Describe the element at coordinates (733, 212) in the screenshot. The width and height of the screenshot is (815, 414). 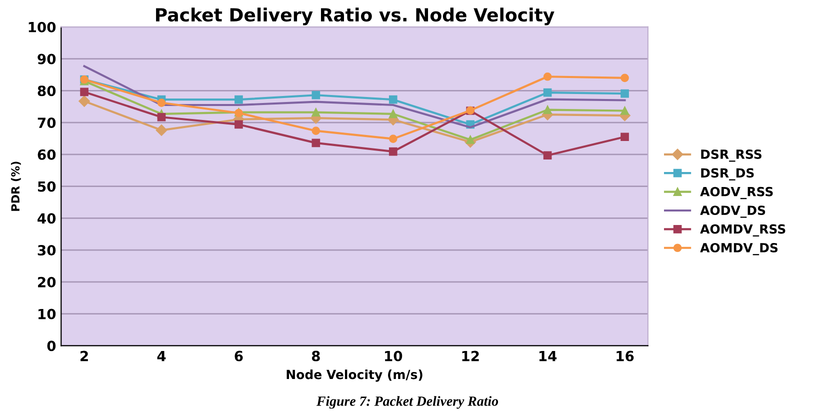
I see `legend-label: AODV_DS` at that location.